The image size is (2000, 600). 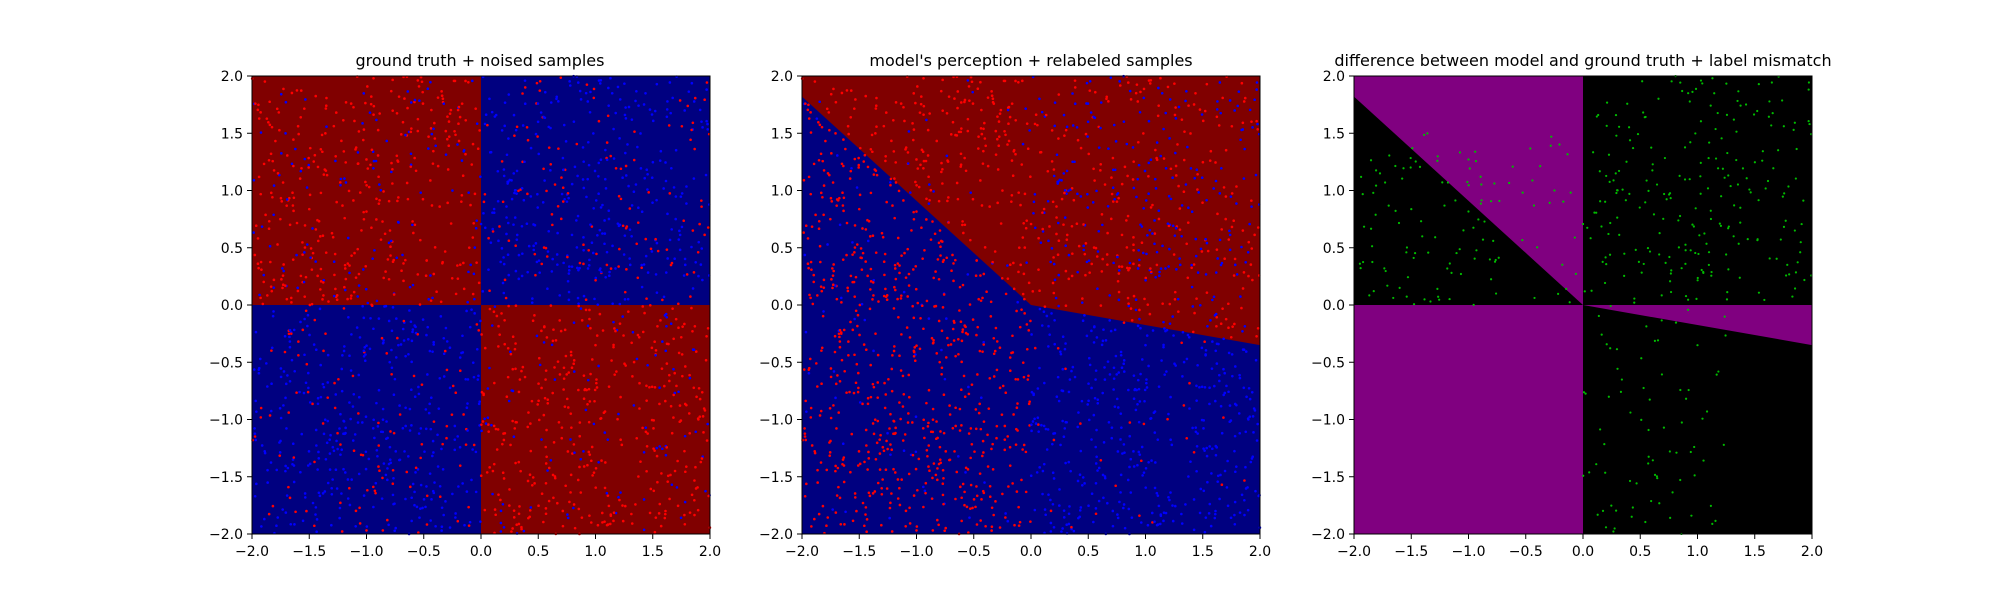 What do you see at coordinates (917, 552) in the screenshot?
I see `x-tick-label: −1.0` at bounding box center [917, 552].